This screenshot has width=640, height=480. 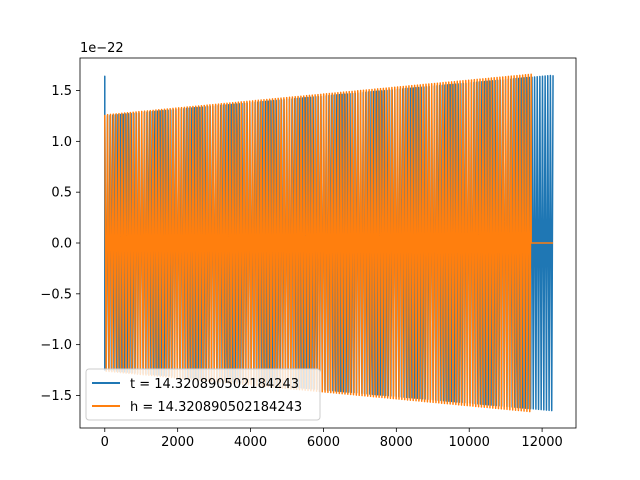 I want to click on y-tick-label: 1.5, so click(x=61, y=91).